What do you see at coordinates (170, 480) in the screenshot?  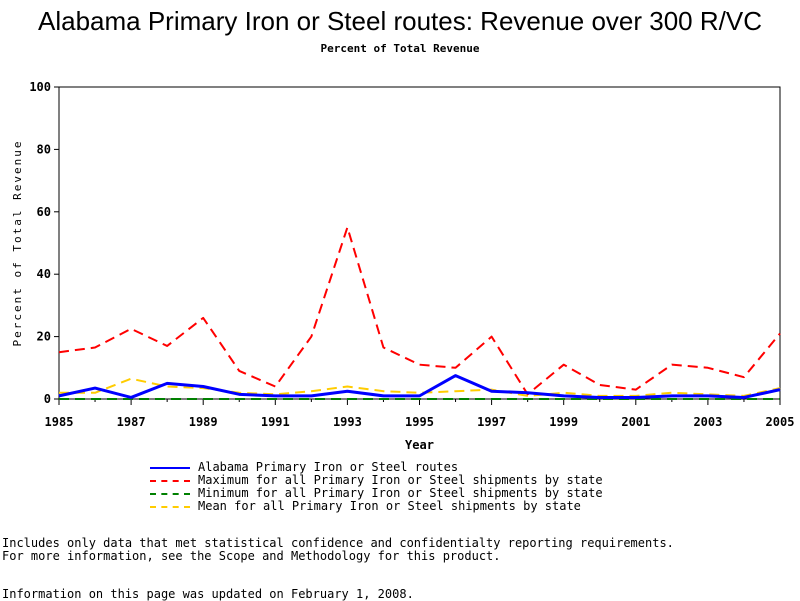 I see `legend-swatch-maximum` at bounding box center [170, 480].